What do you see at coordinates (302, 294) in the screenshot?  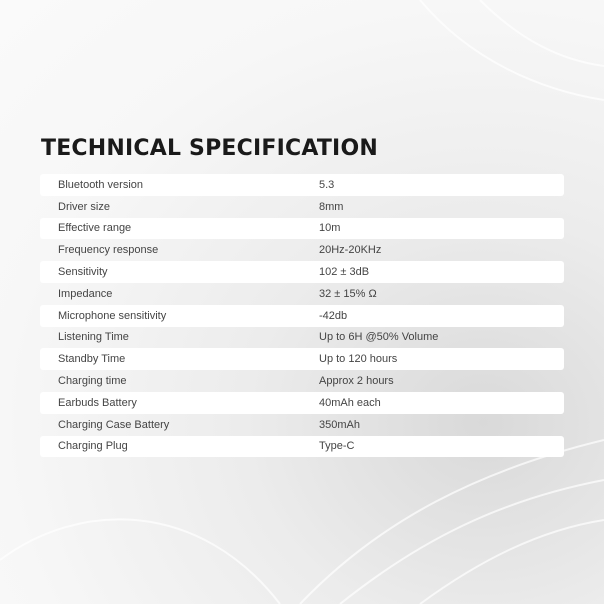 I see `spec-row: Impedance 32 ± 15% Ω` at bounding box center [302, 294].